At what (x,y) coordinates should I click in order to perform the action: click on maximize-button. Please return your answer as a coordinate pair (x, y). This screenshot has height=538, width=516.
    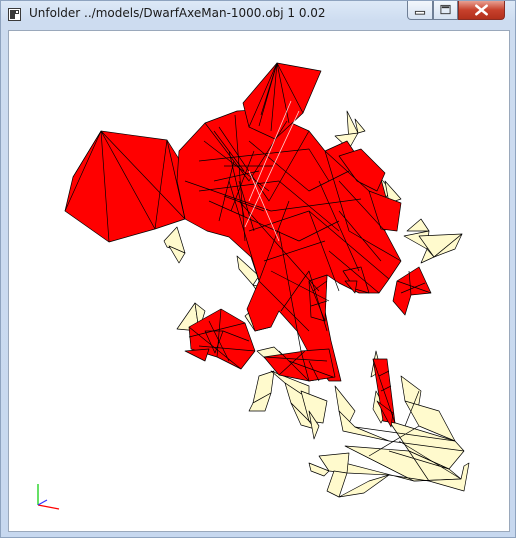
    Looking at the image, I should click on (445, 10).